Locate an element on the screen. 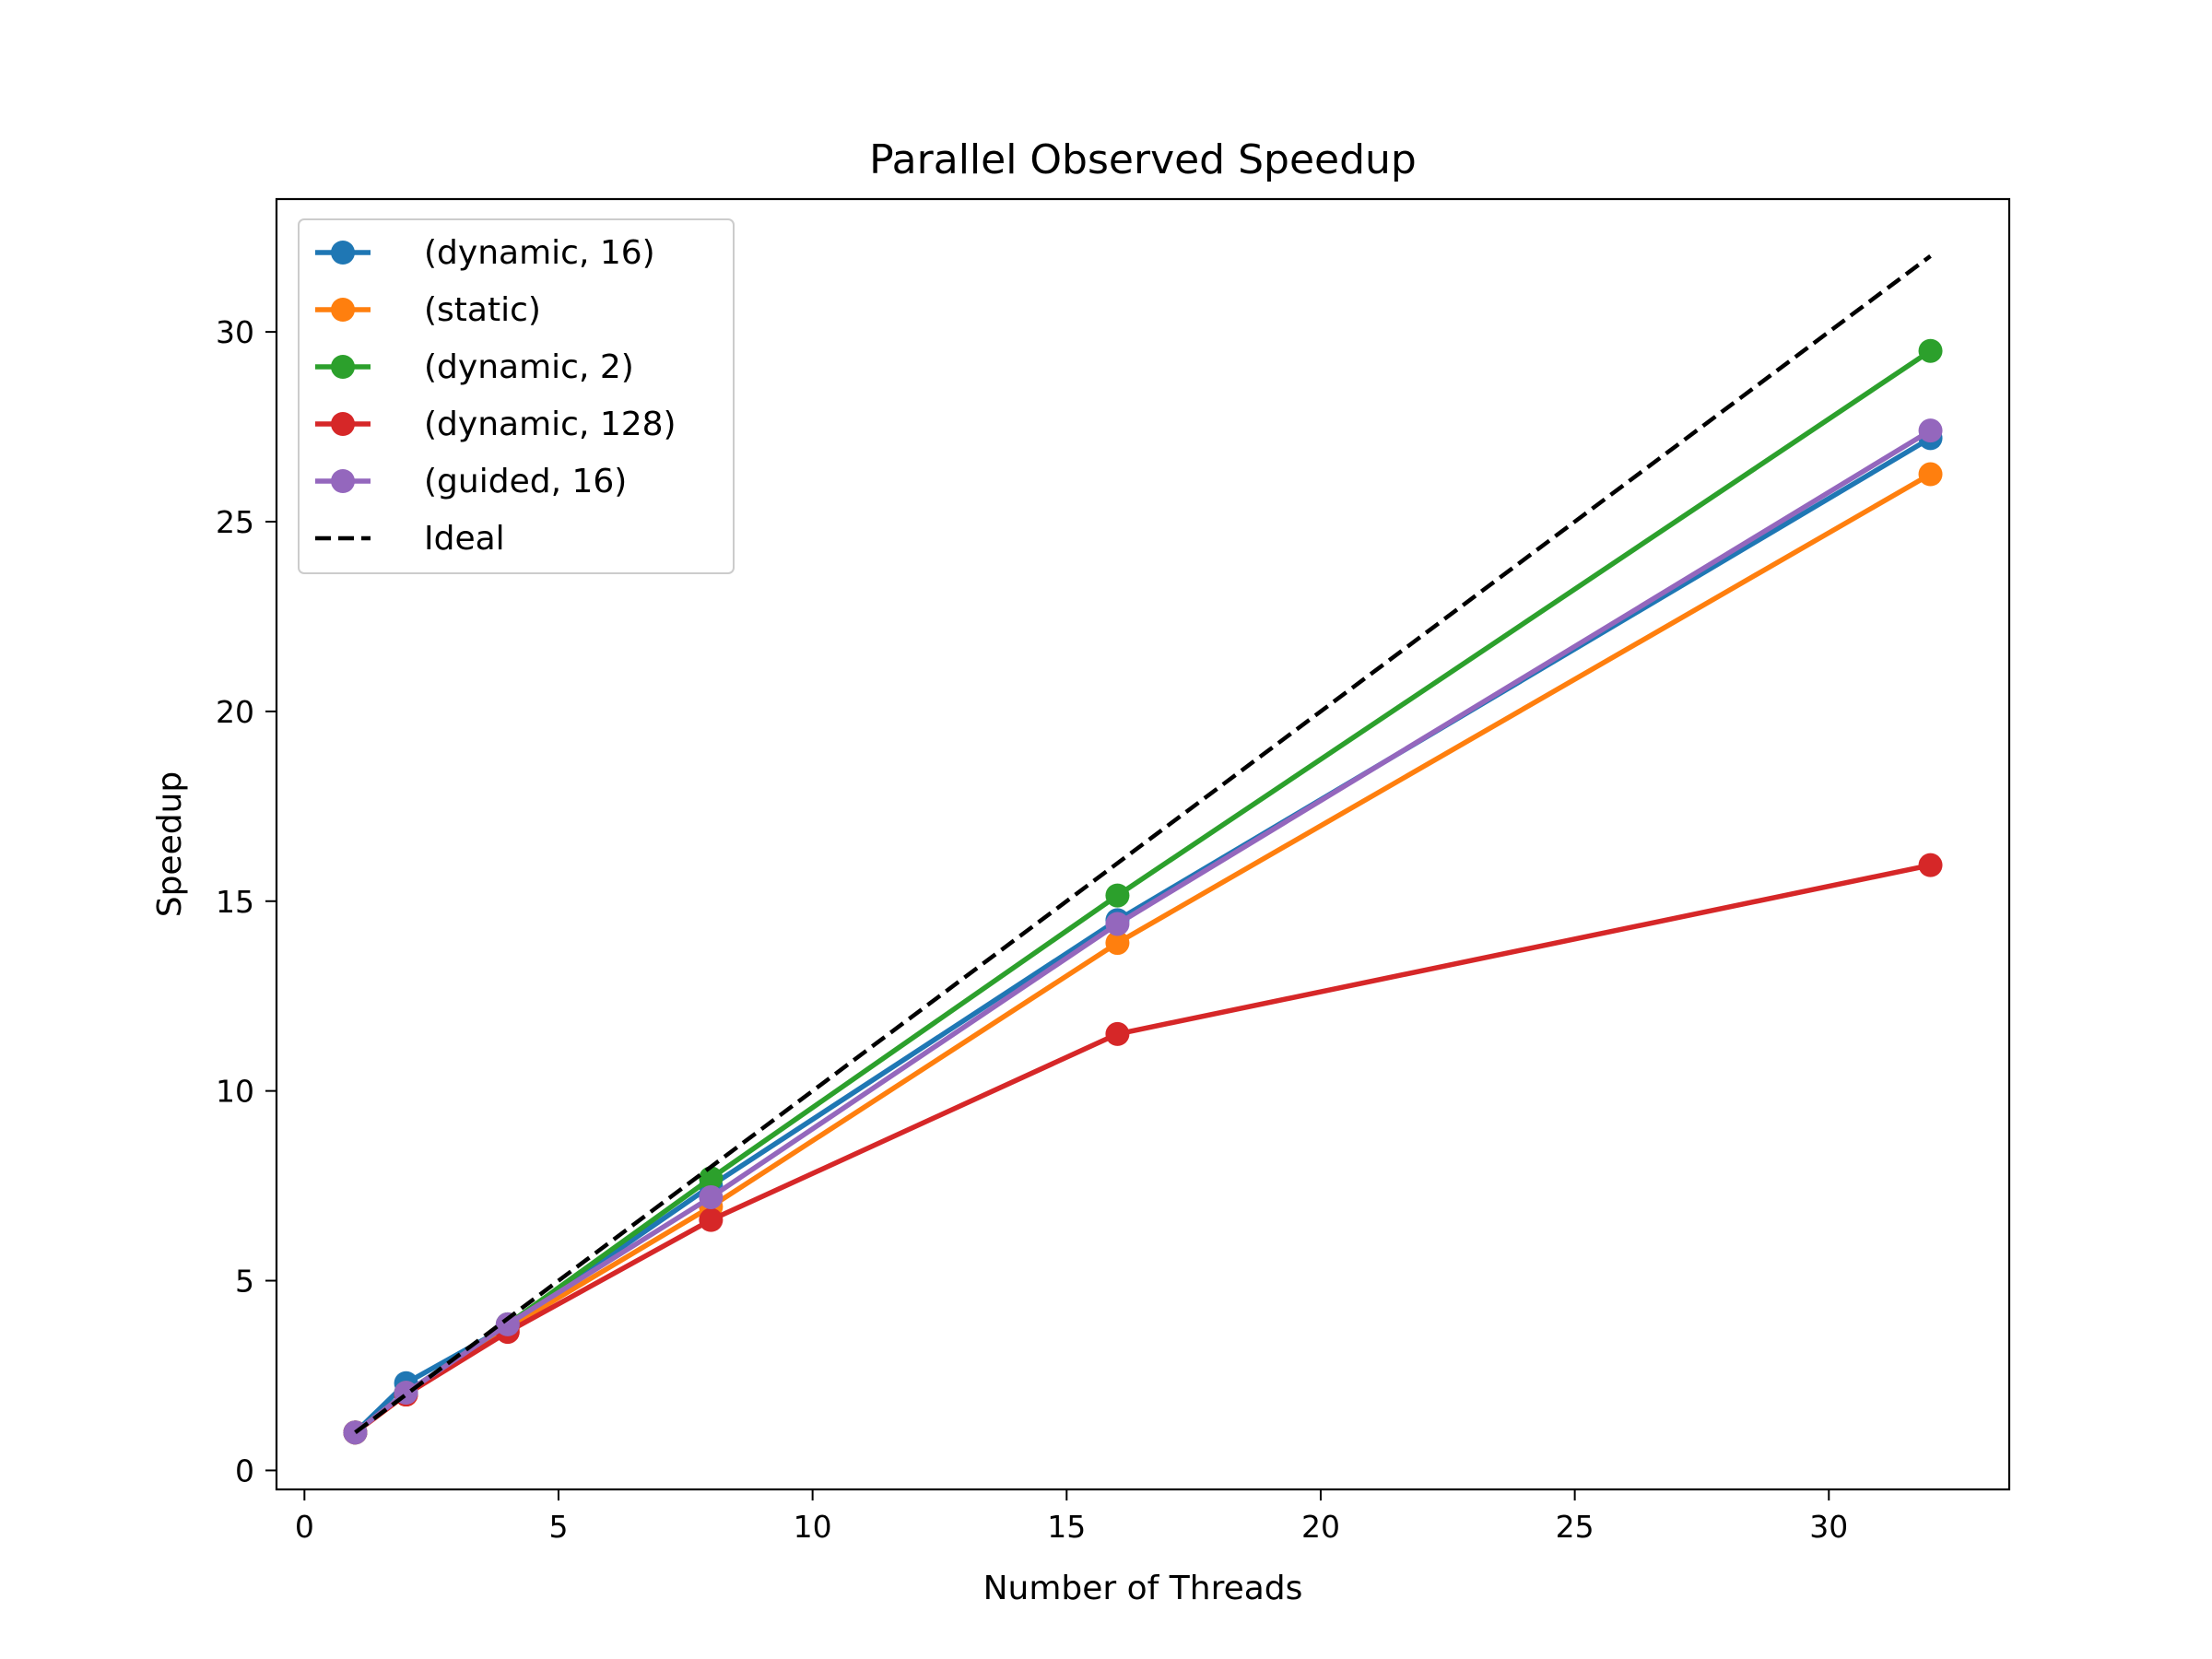 The width and height of the screenshot is (2212, 1659). legend-item: (guided, 16) is located at coordinates (471, 481).